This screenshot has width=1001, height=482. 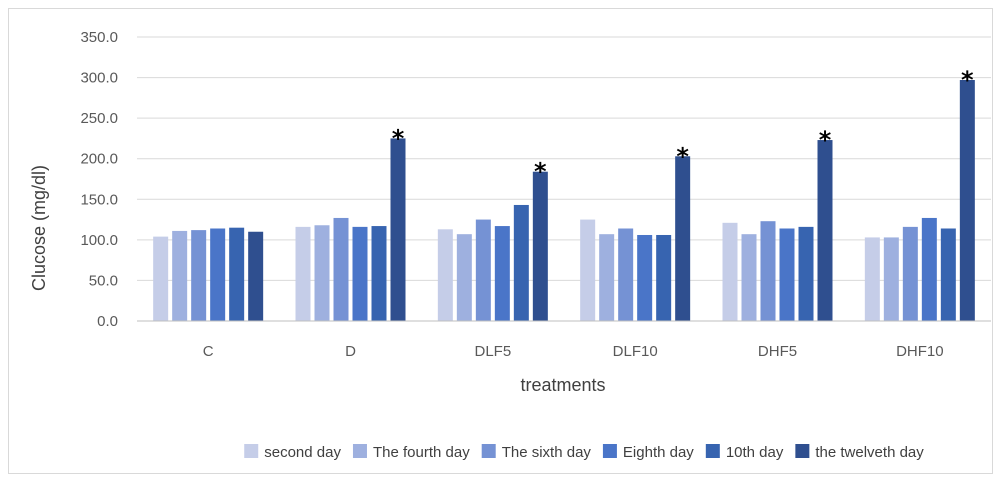 I want to click on y-tick-label: 250.0, so click(x=99, y=118).